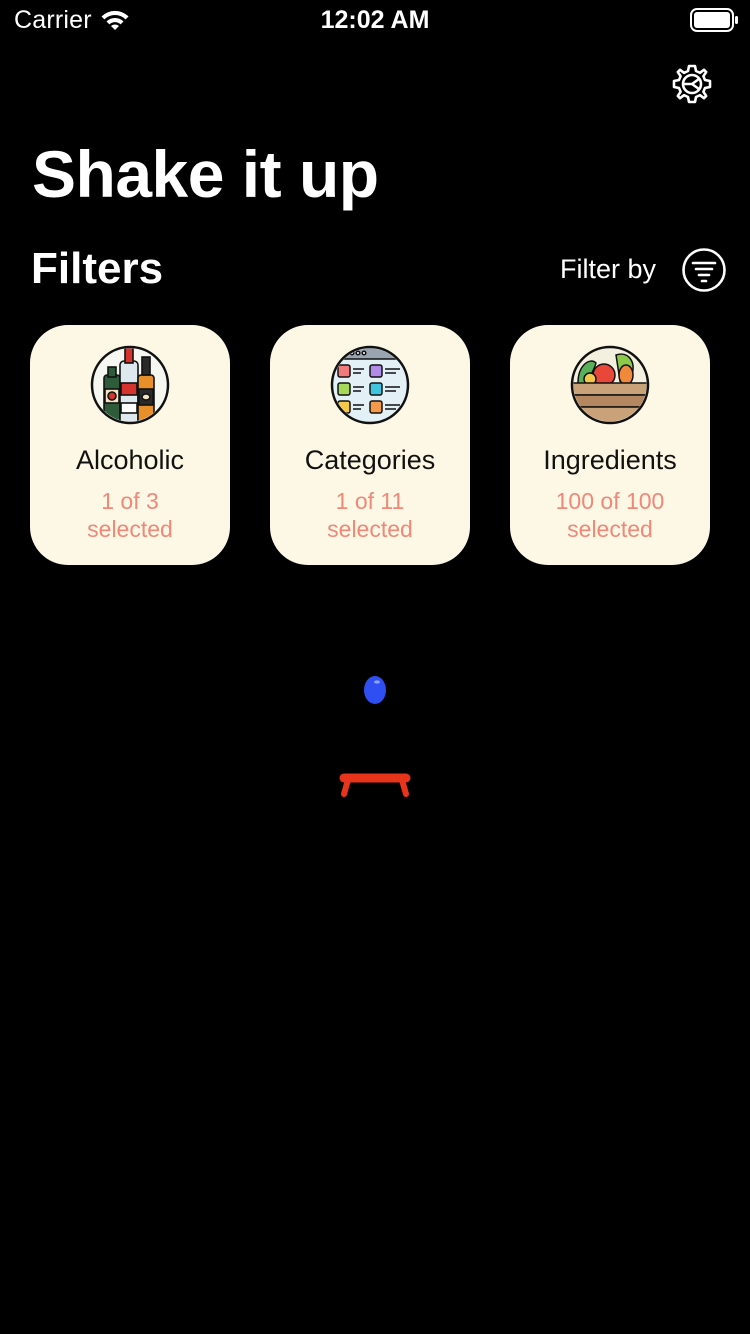 The height and width of the screenshot is (1334, 750). What do you see at coordinates (370, 385) in the screenshot?
I see `categories-list-icon` at bounding box center [370, 385].